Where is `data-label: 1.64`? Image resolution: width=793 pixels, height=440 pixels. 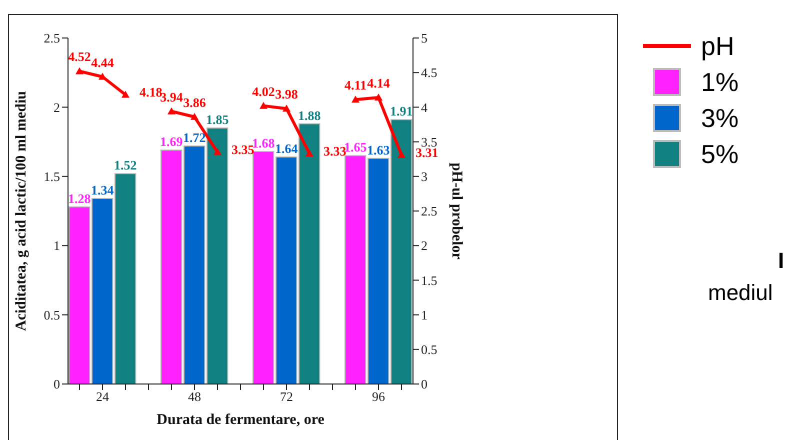
data-label: 1.64 is located at coordinates (286, 148).